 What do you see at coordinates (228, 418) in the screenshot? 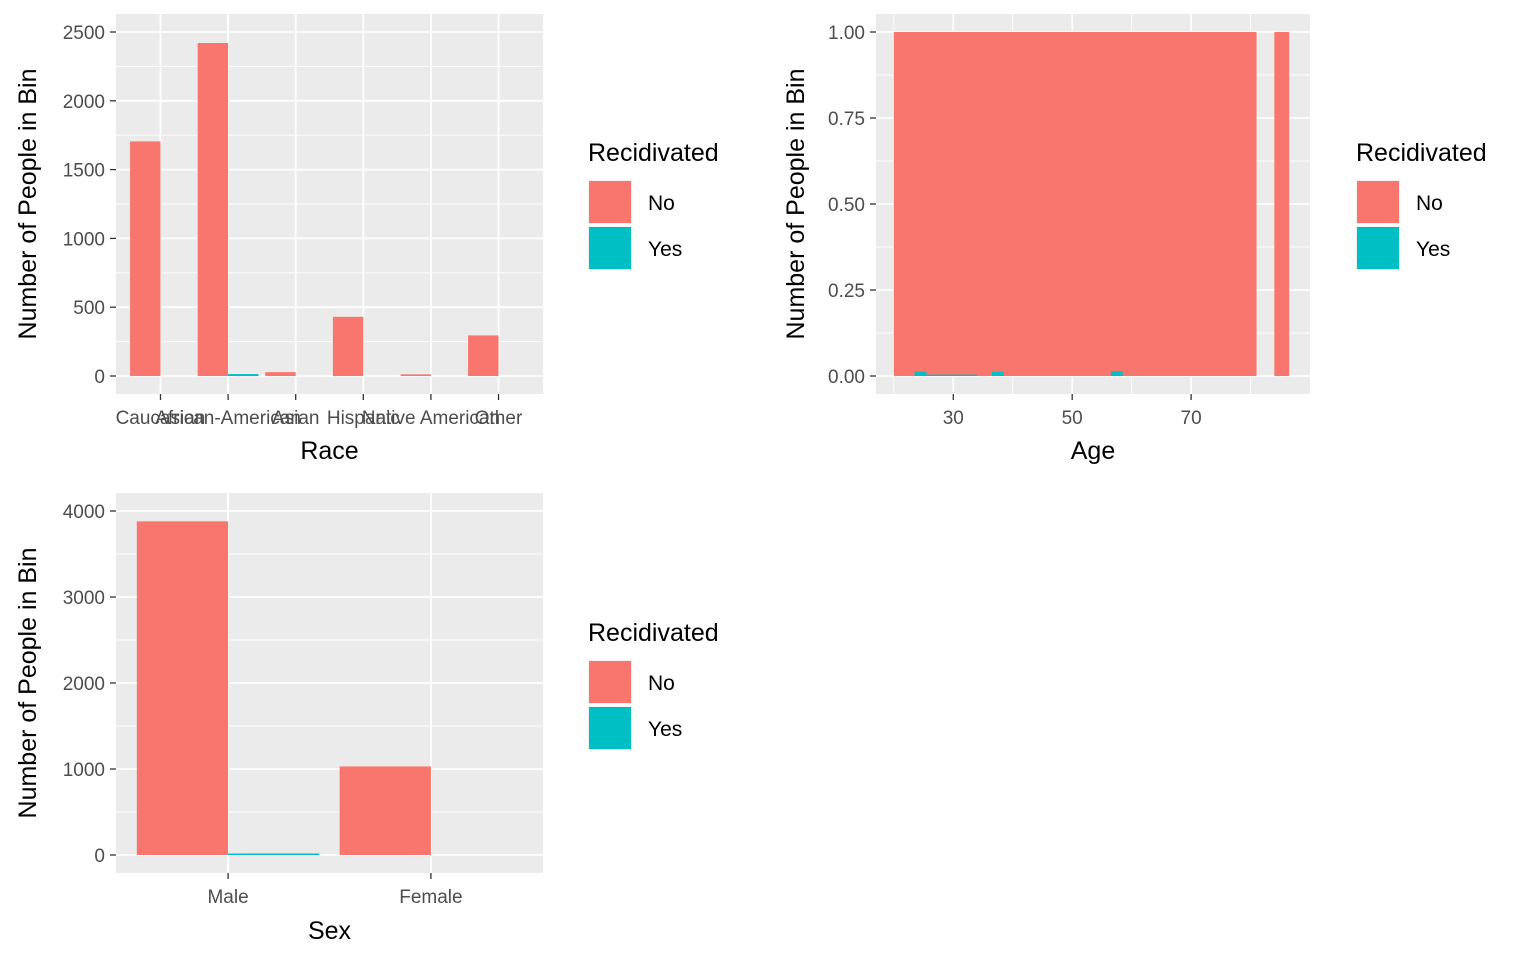
I see `x-tick-label: African-American` at bounding box center [228, 418].